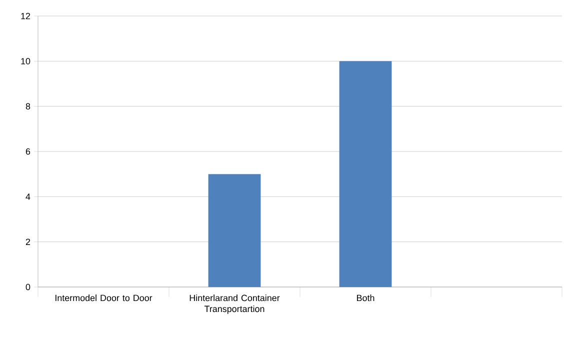 The height and width of the screenshot is (340, 581). I want to click on x-tick-label: Hinterlarand Container Transportartion, so click(235, 304).